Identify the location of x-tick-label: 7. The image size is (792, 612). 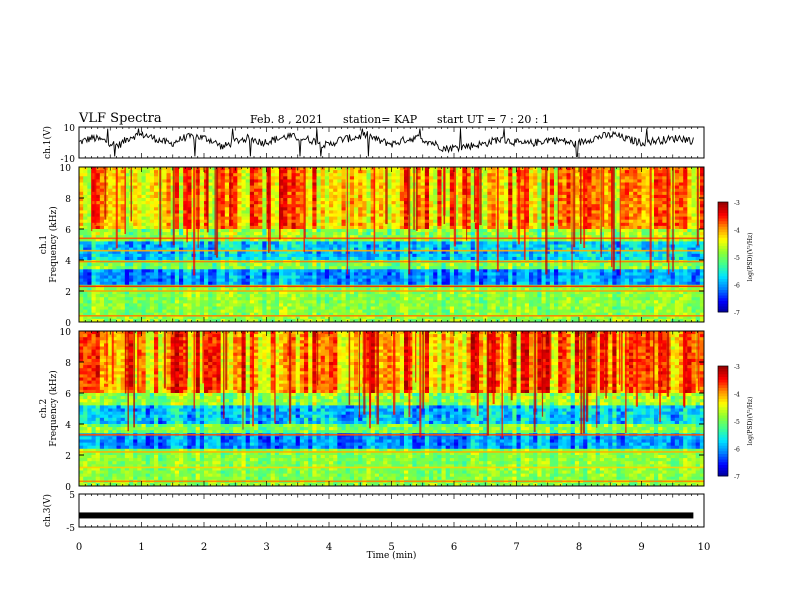
(516, 547).